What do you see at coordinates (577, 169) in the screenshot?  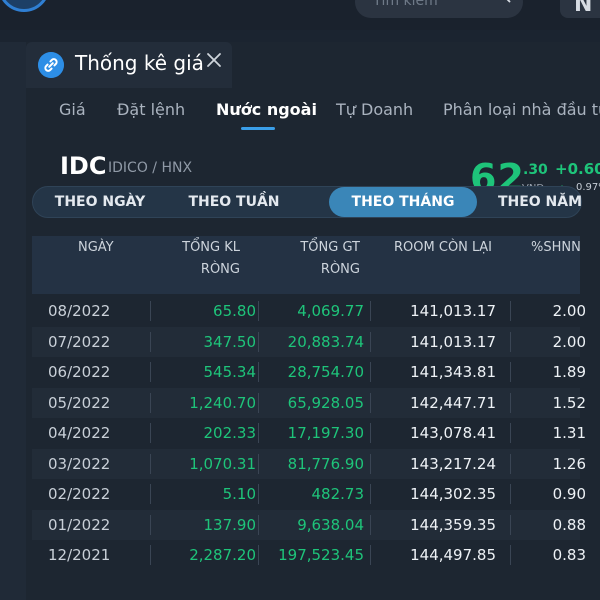 I see `price-change: +0.60` at bounding box center [577, 169].